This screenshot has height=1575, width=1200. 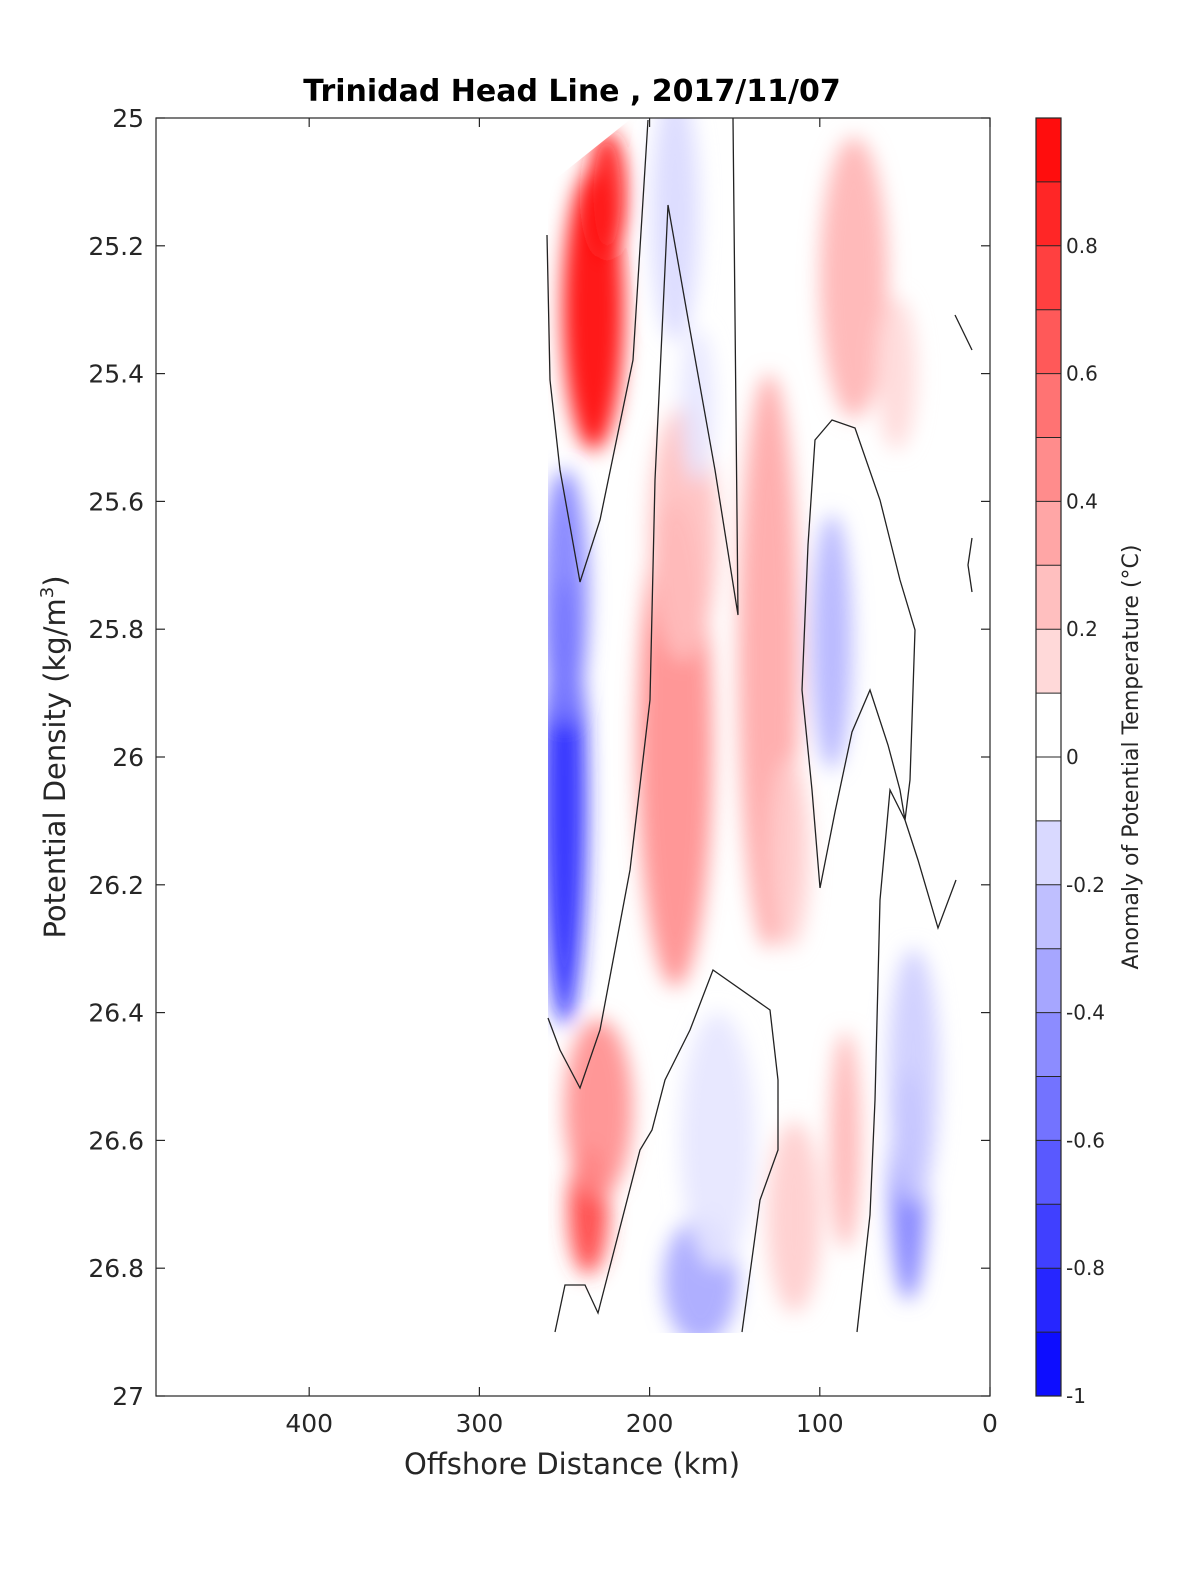 I want to click on y-tick-label: 25.6, so click(x=116, y=501).